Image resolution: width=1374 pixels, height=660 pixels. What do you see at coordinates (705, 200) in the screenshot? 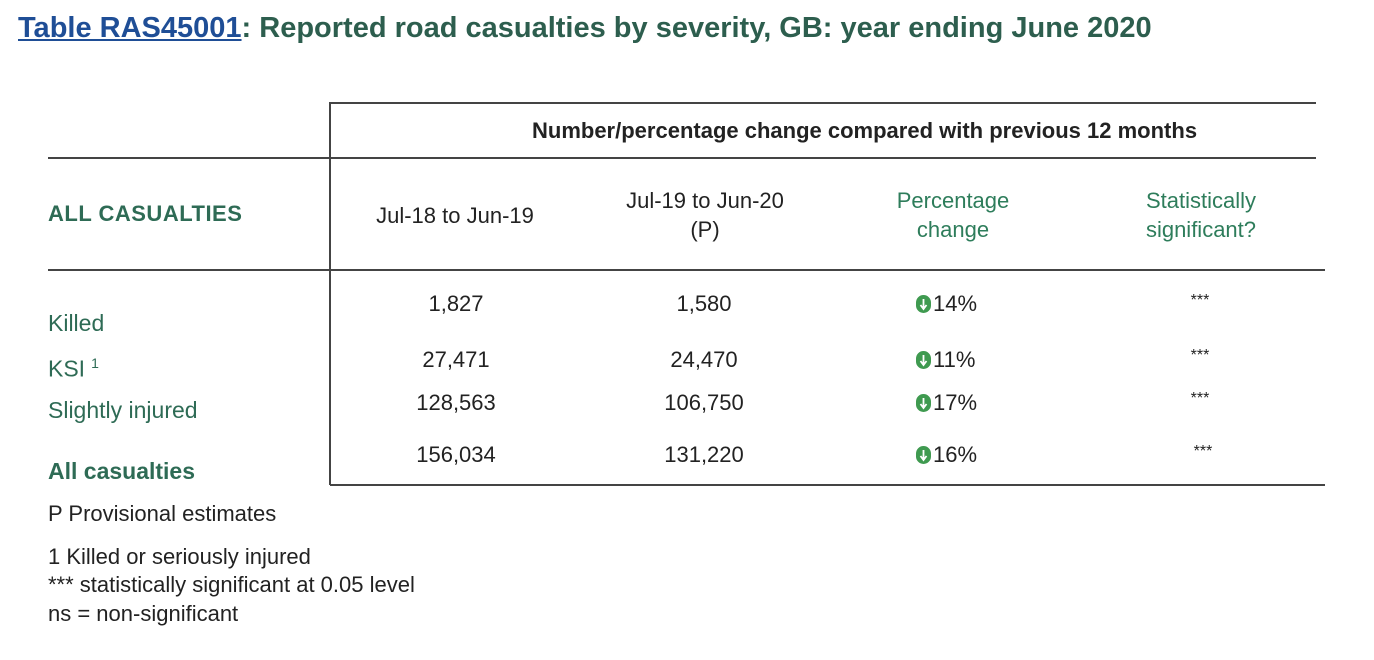
I see `col-header-current-year-line1: Jul-19 to Jun-20` at bounding box center [705, 200].